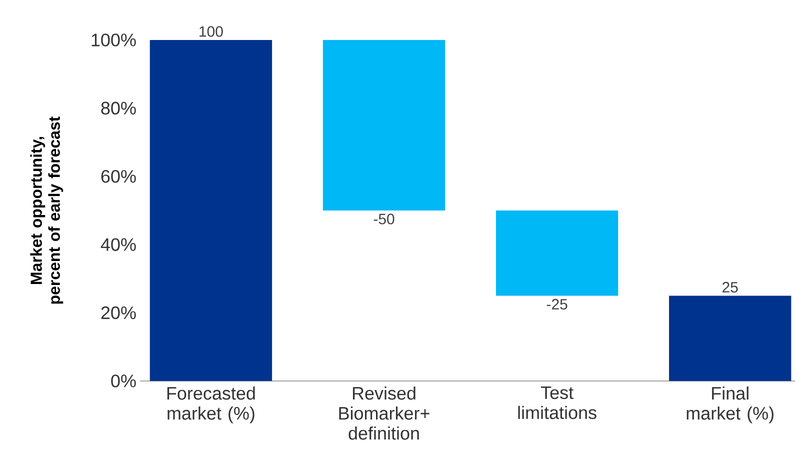  I want to click on x-tick-label: Final market (%), so click(730, 405).